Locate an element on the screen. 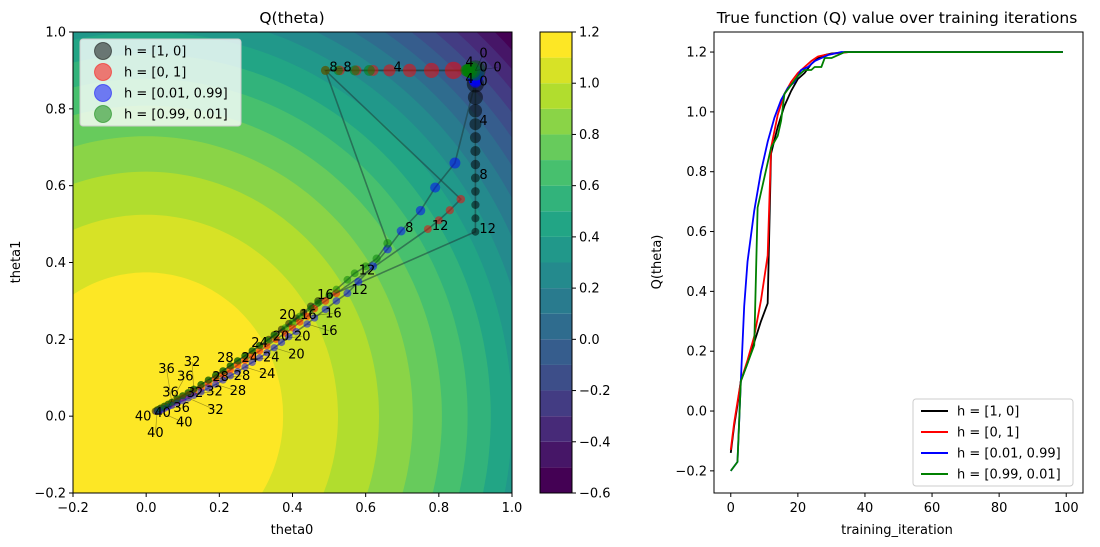 This screenshot has height=547, width=1100. right-y-axis-label: Q(theta) is located at coordinates (657, 262).